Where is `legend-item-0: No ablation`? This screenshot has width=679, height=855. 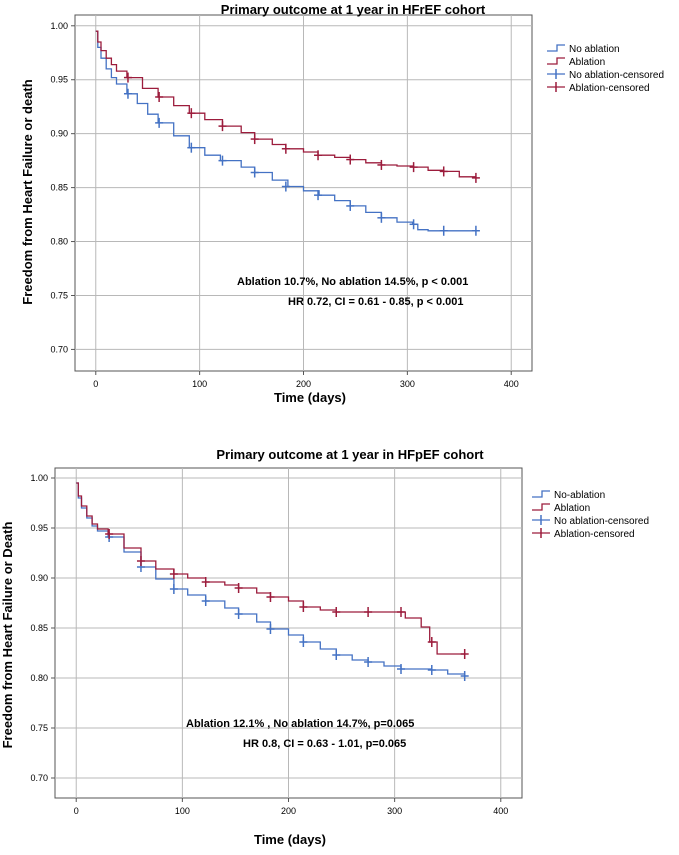
legend-item-0: No ablation is located at coordinates (583, 49).